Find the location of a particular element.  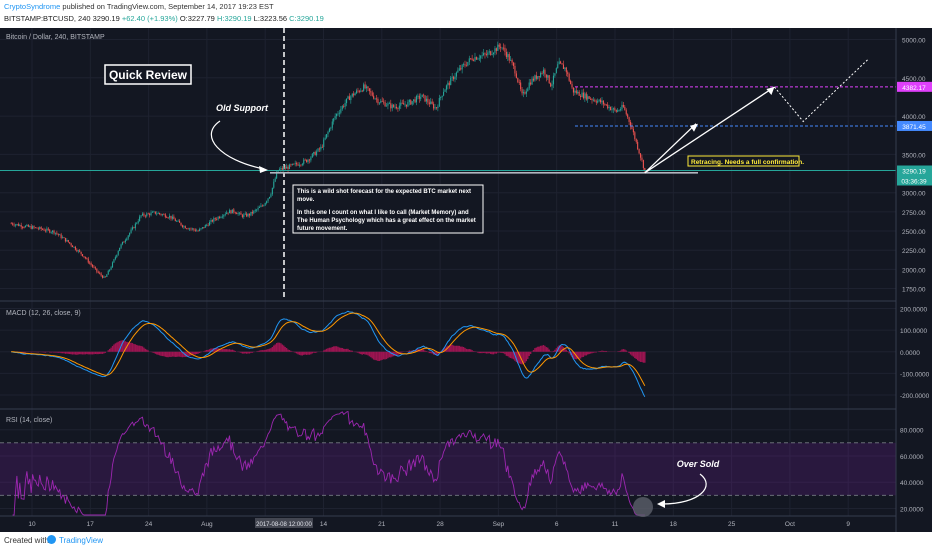

old-support-arrow is located at coordinates (237, 145).